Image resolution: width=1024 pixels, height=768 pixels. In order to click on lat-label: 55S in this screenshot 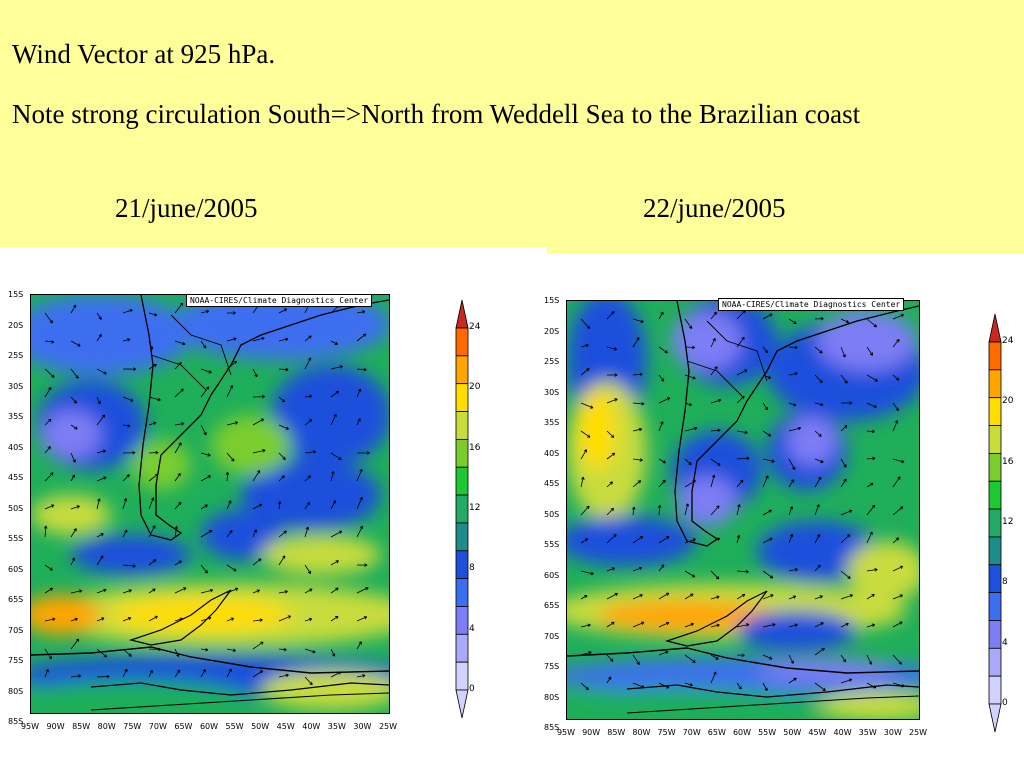, I will do `click(16, 538)`.